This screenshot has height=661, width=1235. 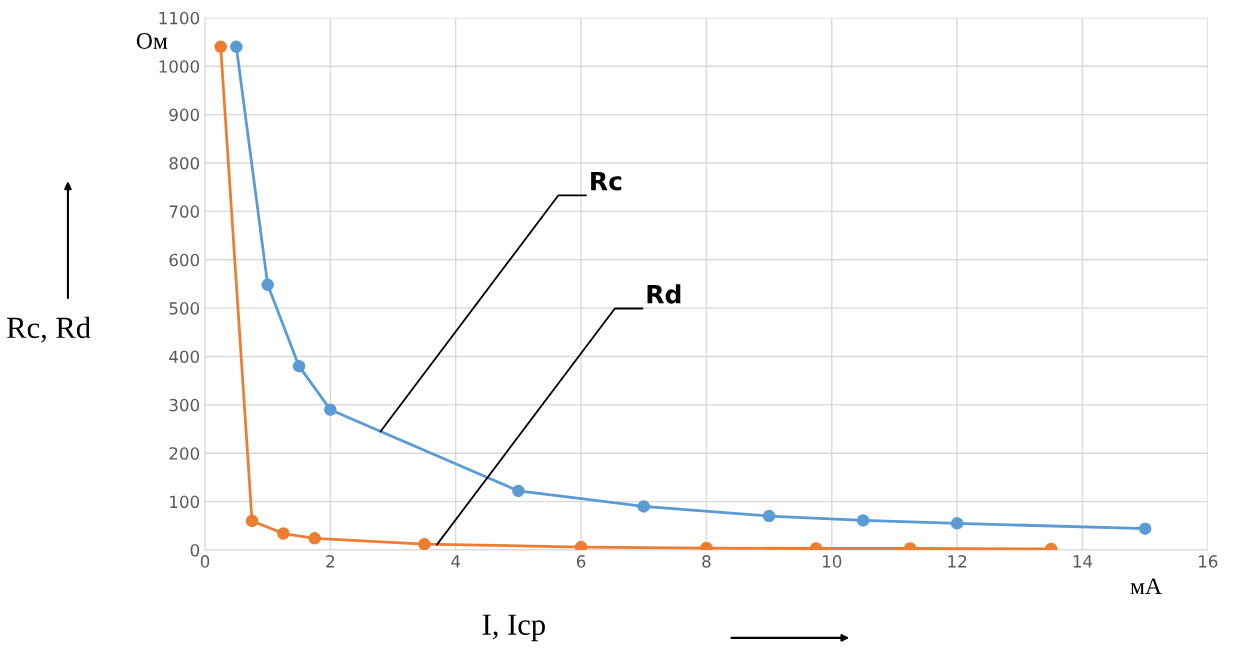 What do you see at coordinates (184, 260) in the screenshot?
I see `y-tick-label: 600` at bounding box center [184, 260].